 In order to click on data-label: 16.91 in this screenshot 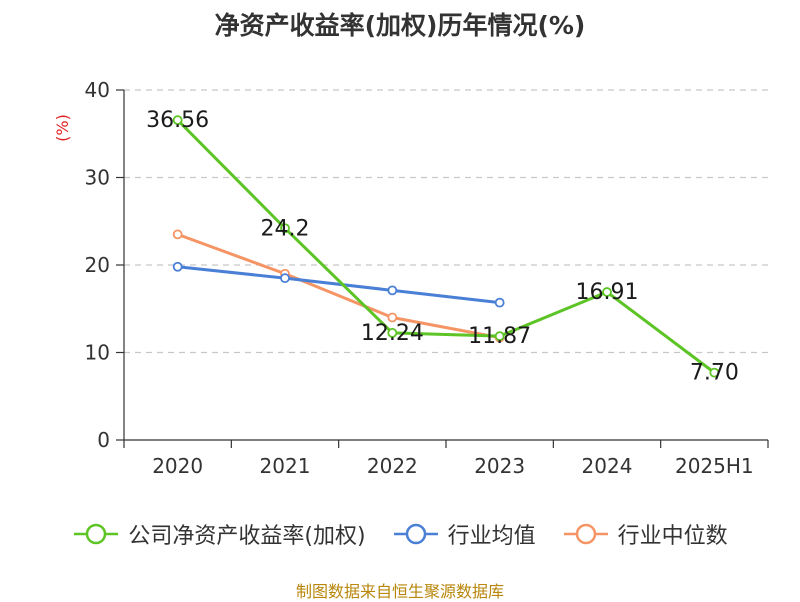, I will do `click(607, 292)`.